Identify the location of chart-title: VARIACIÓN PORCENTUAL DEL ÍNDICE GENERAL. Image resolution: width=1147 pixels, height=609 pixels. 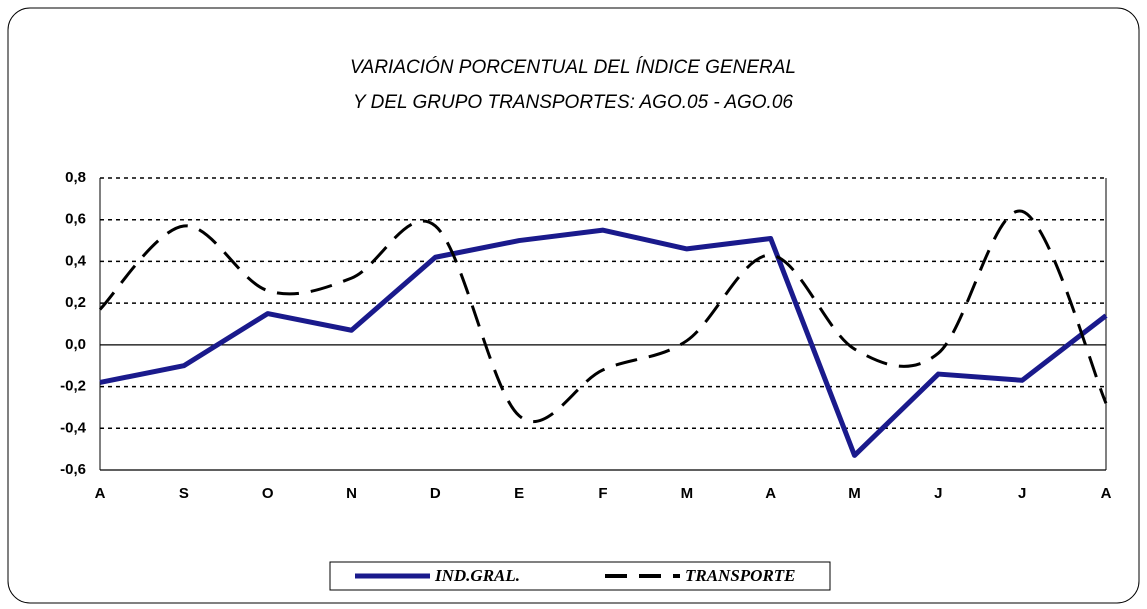
(573, 67).